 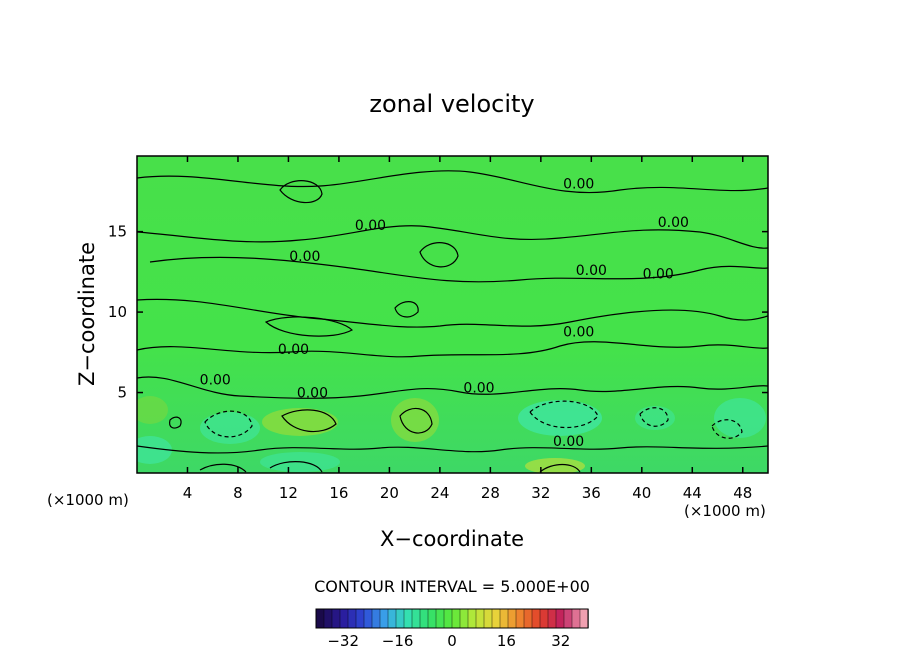 What do you see at coordinates (398, 641) in the screenshot?
I see `colorbar-tick-label: −16` at bounding box center [398, 641].